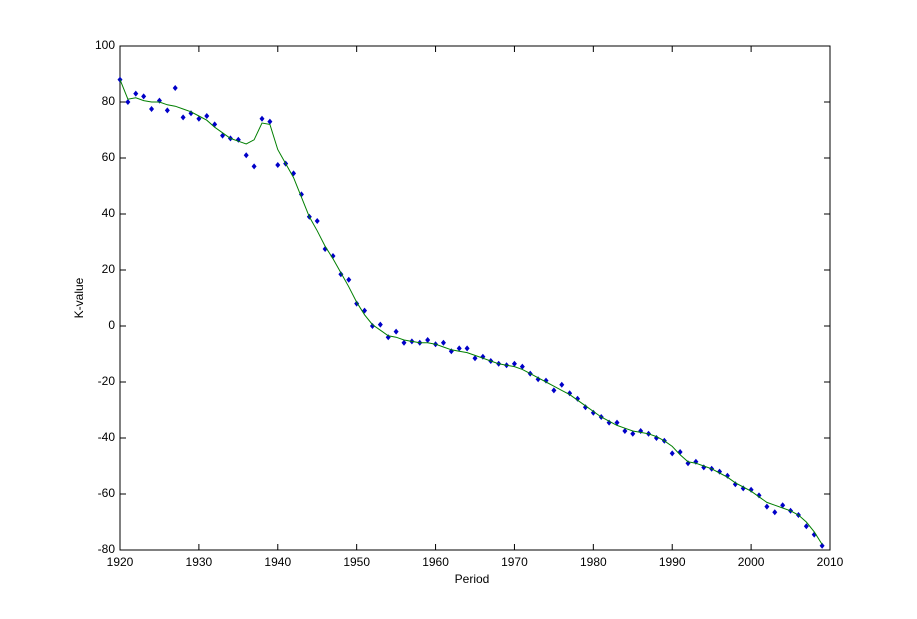 Image resolution: width=917 pixels, height=619 pixels. I want to click on y-tick-label: -20, so click(107, 381).